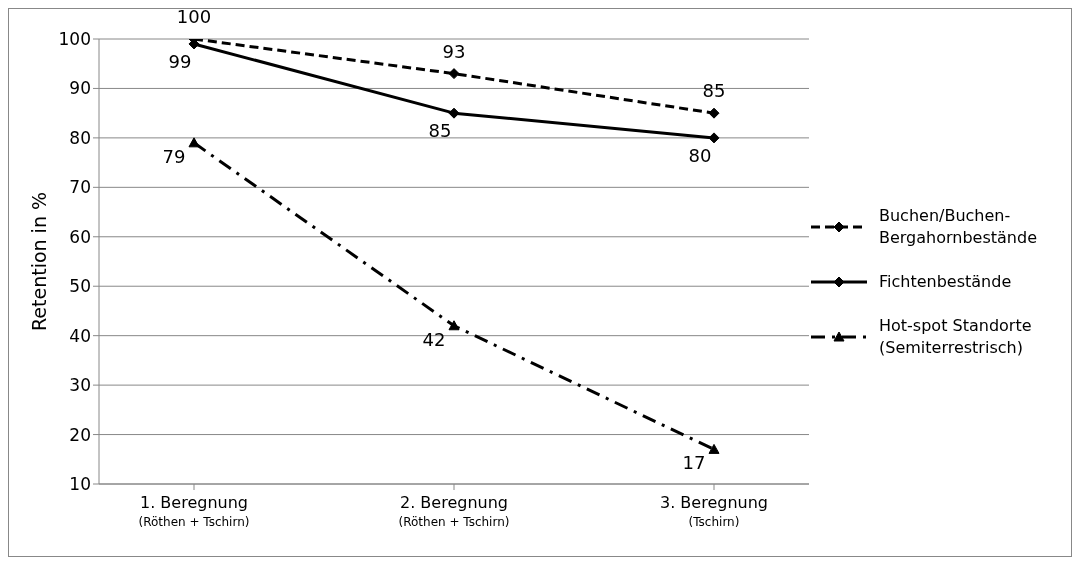  I want to click on y-tick-label: 30, so click(80, 385).